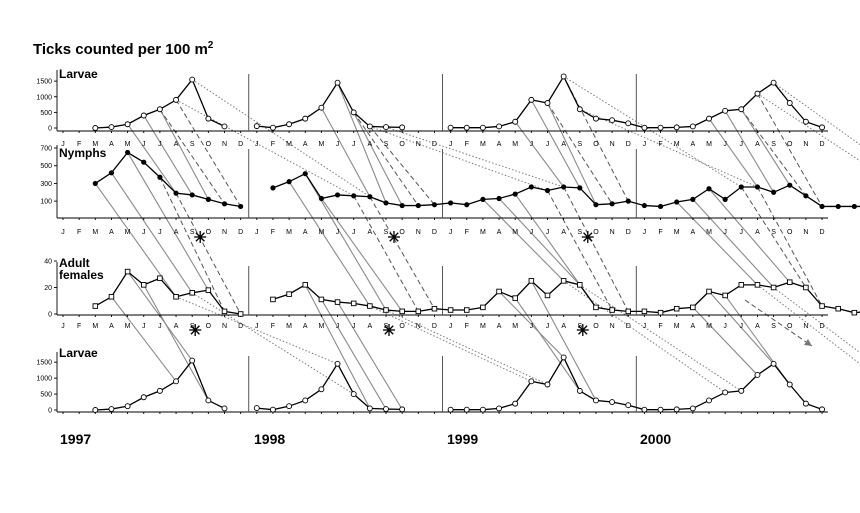 The width and height of the screenshot is (860, 513). Describe the element at coordinates (78, 74) in the screenshot. I see `larvae-top-label: Larvae` at that location.